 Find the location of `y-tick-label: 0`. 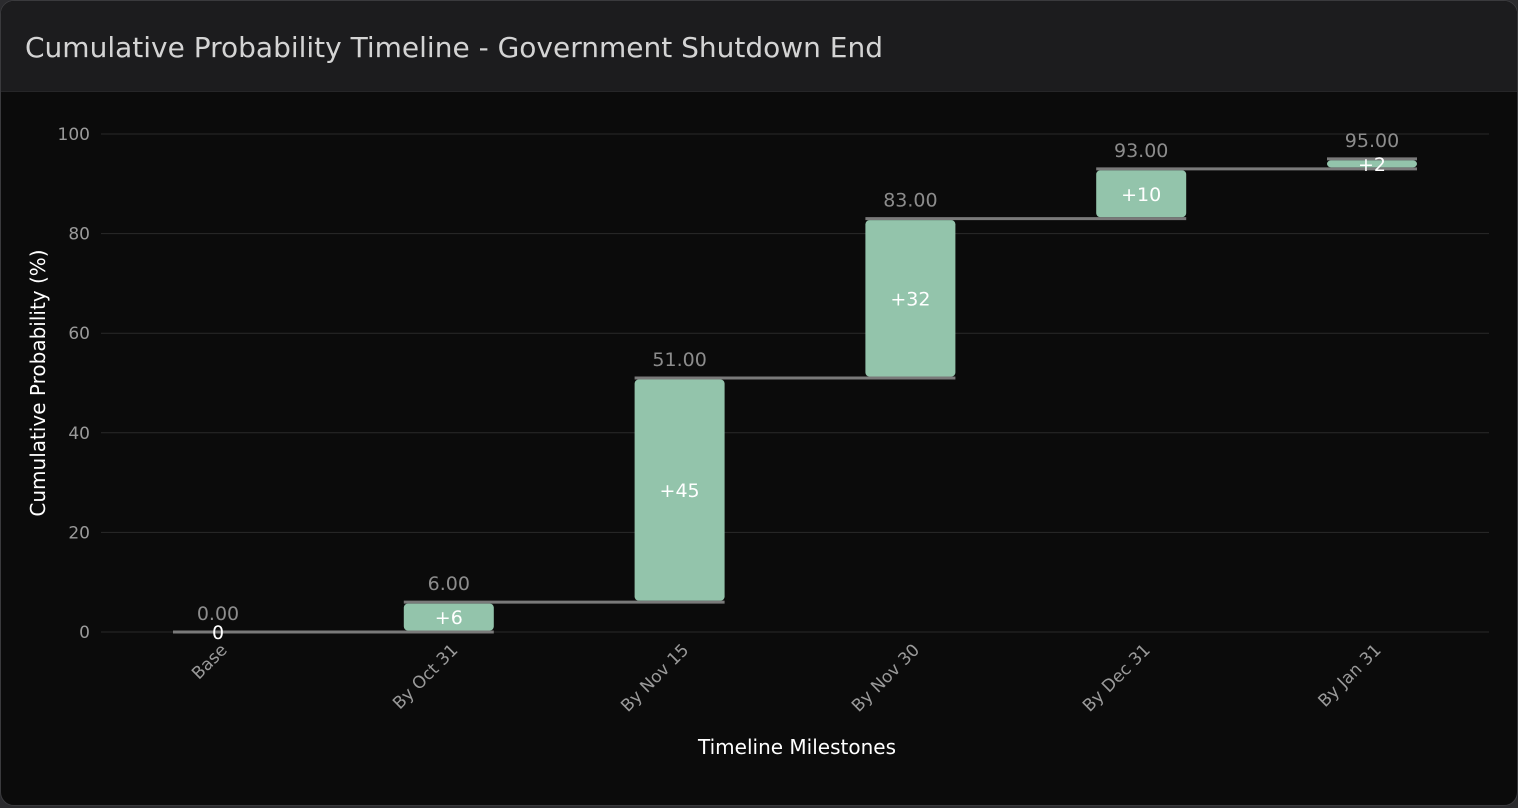

y-tick-label: 0 is located at coordinates (84, 633).